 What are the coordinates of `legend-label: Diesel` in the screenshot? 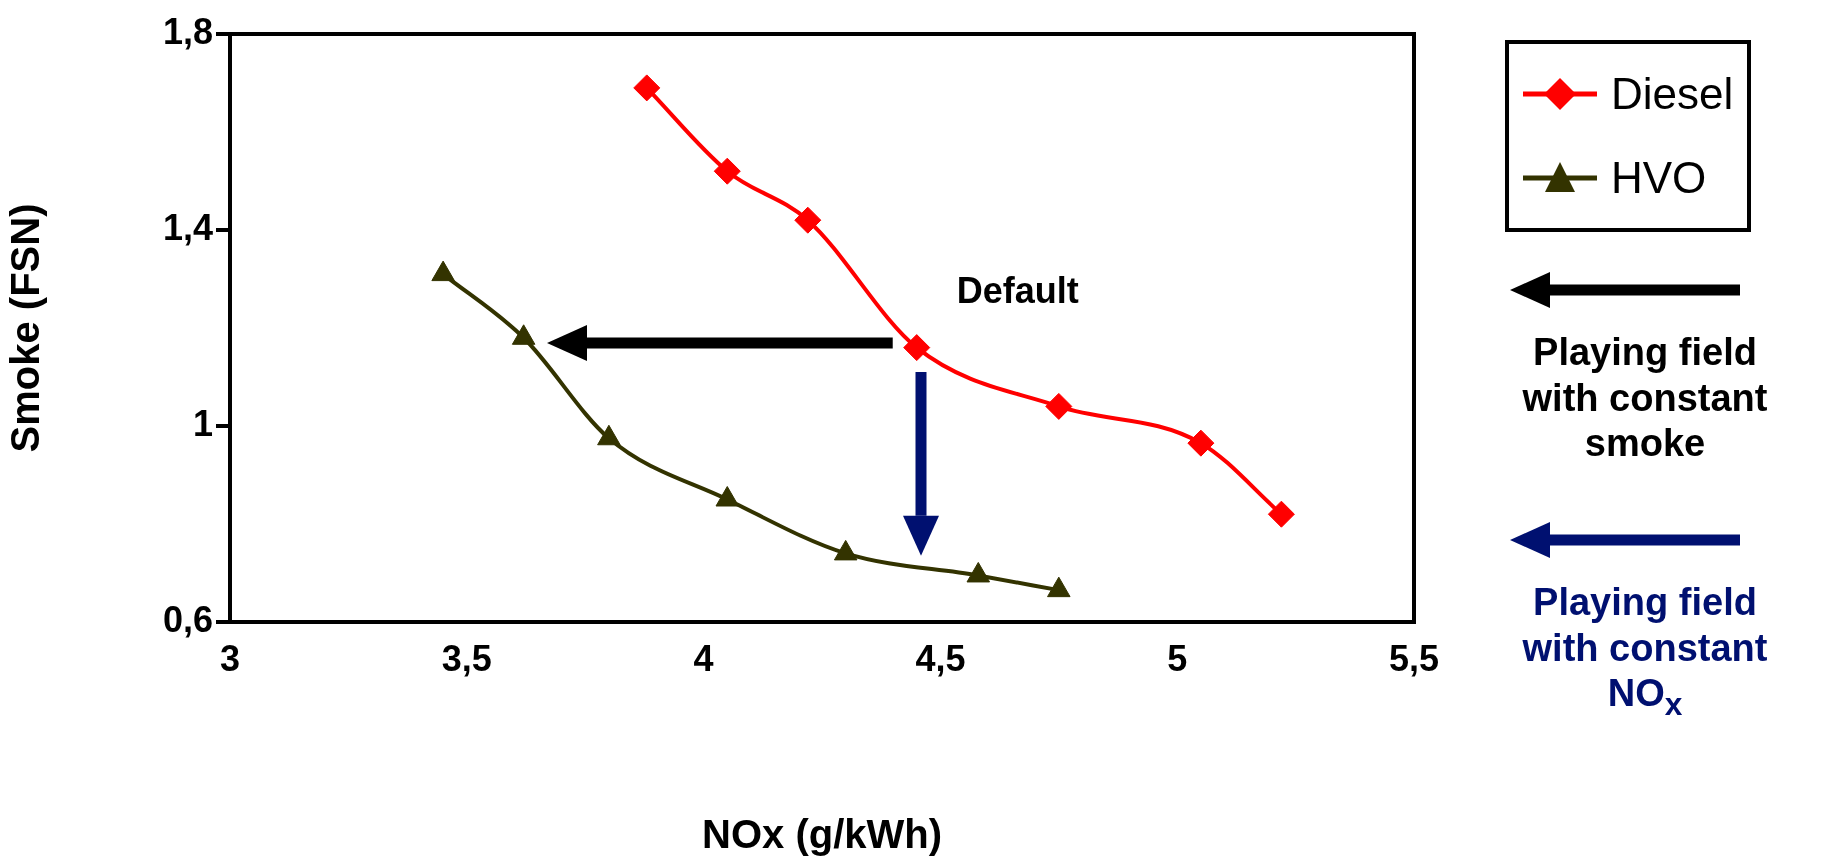 It's located at (1672, 94).